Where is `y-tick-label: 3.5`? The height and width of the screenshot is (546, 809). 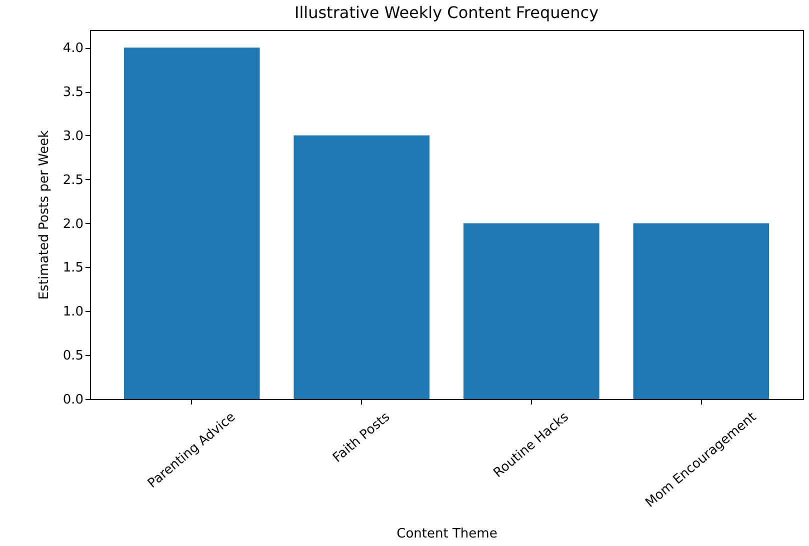 y-tick-label: 3.5 is located at coordinates (73, 92).